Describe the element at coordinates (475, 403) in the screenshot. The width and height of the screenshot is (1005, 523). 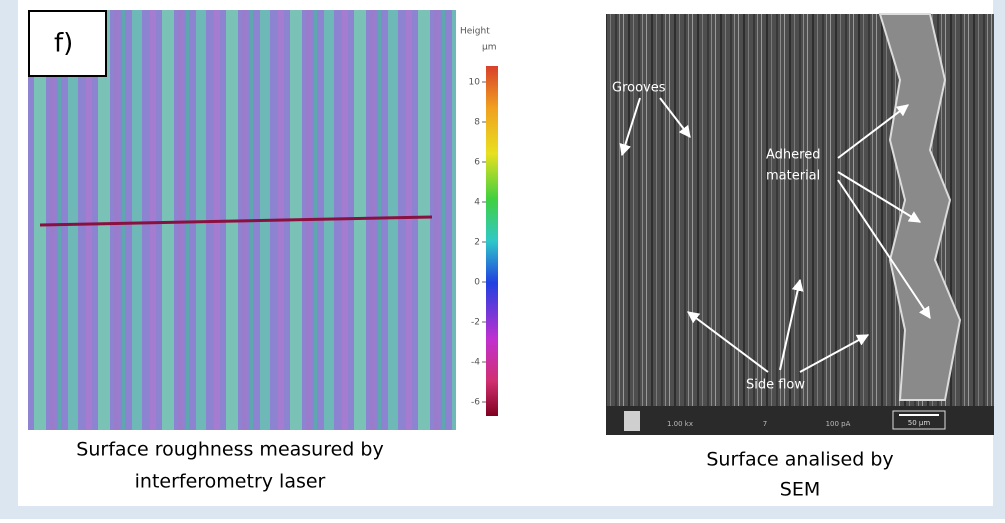
I see `colorbar-tick-label: -6` at that location.